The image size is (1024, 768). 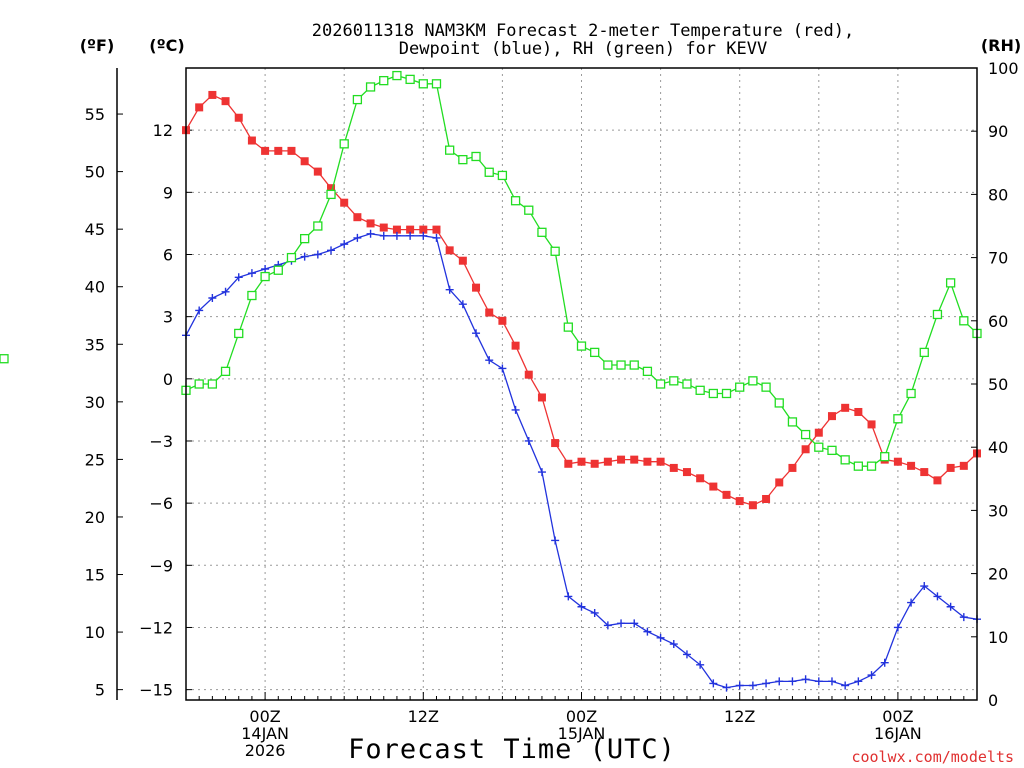 What do you see at coordinates (168, 379) in the screenshot?
I see `celsius-tick-label: 0` at bounding box center [168, 379].